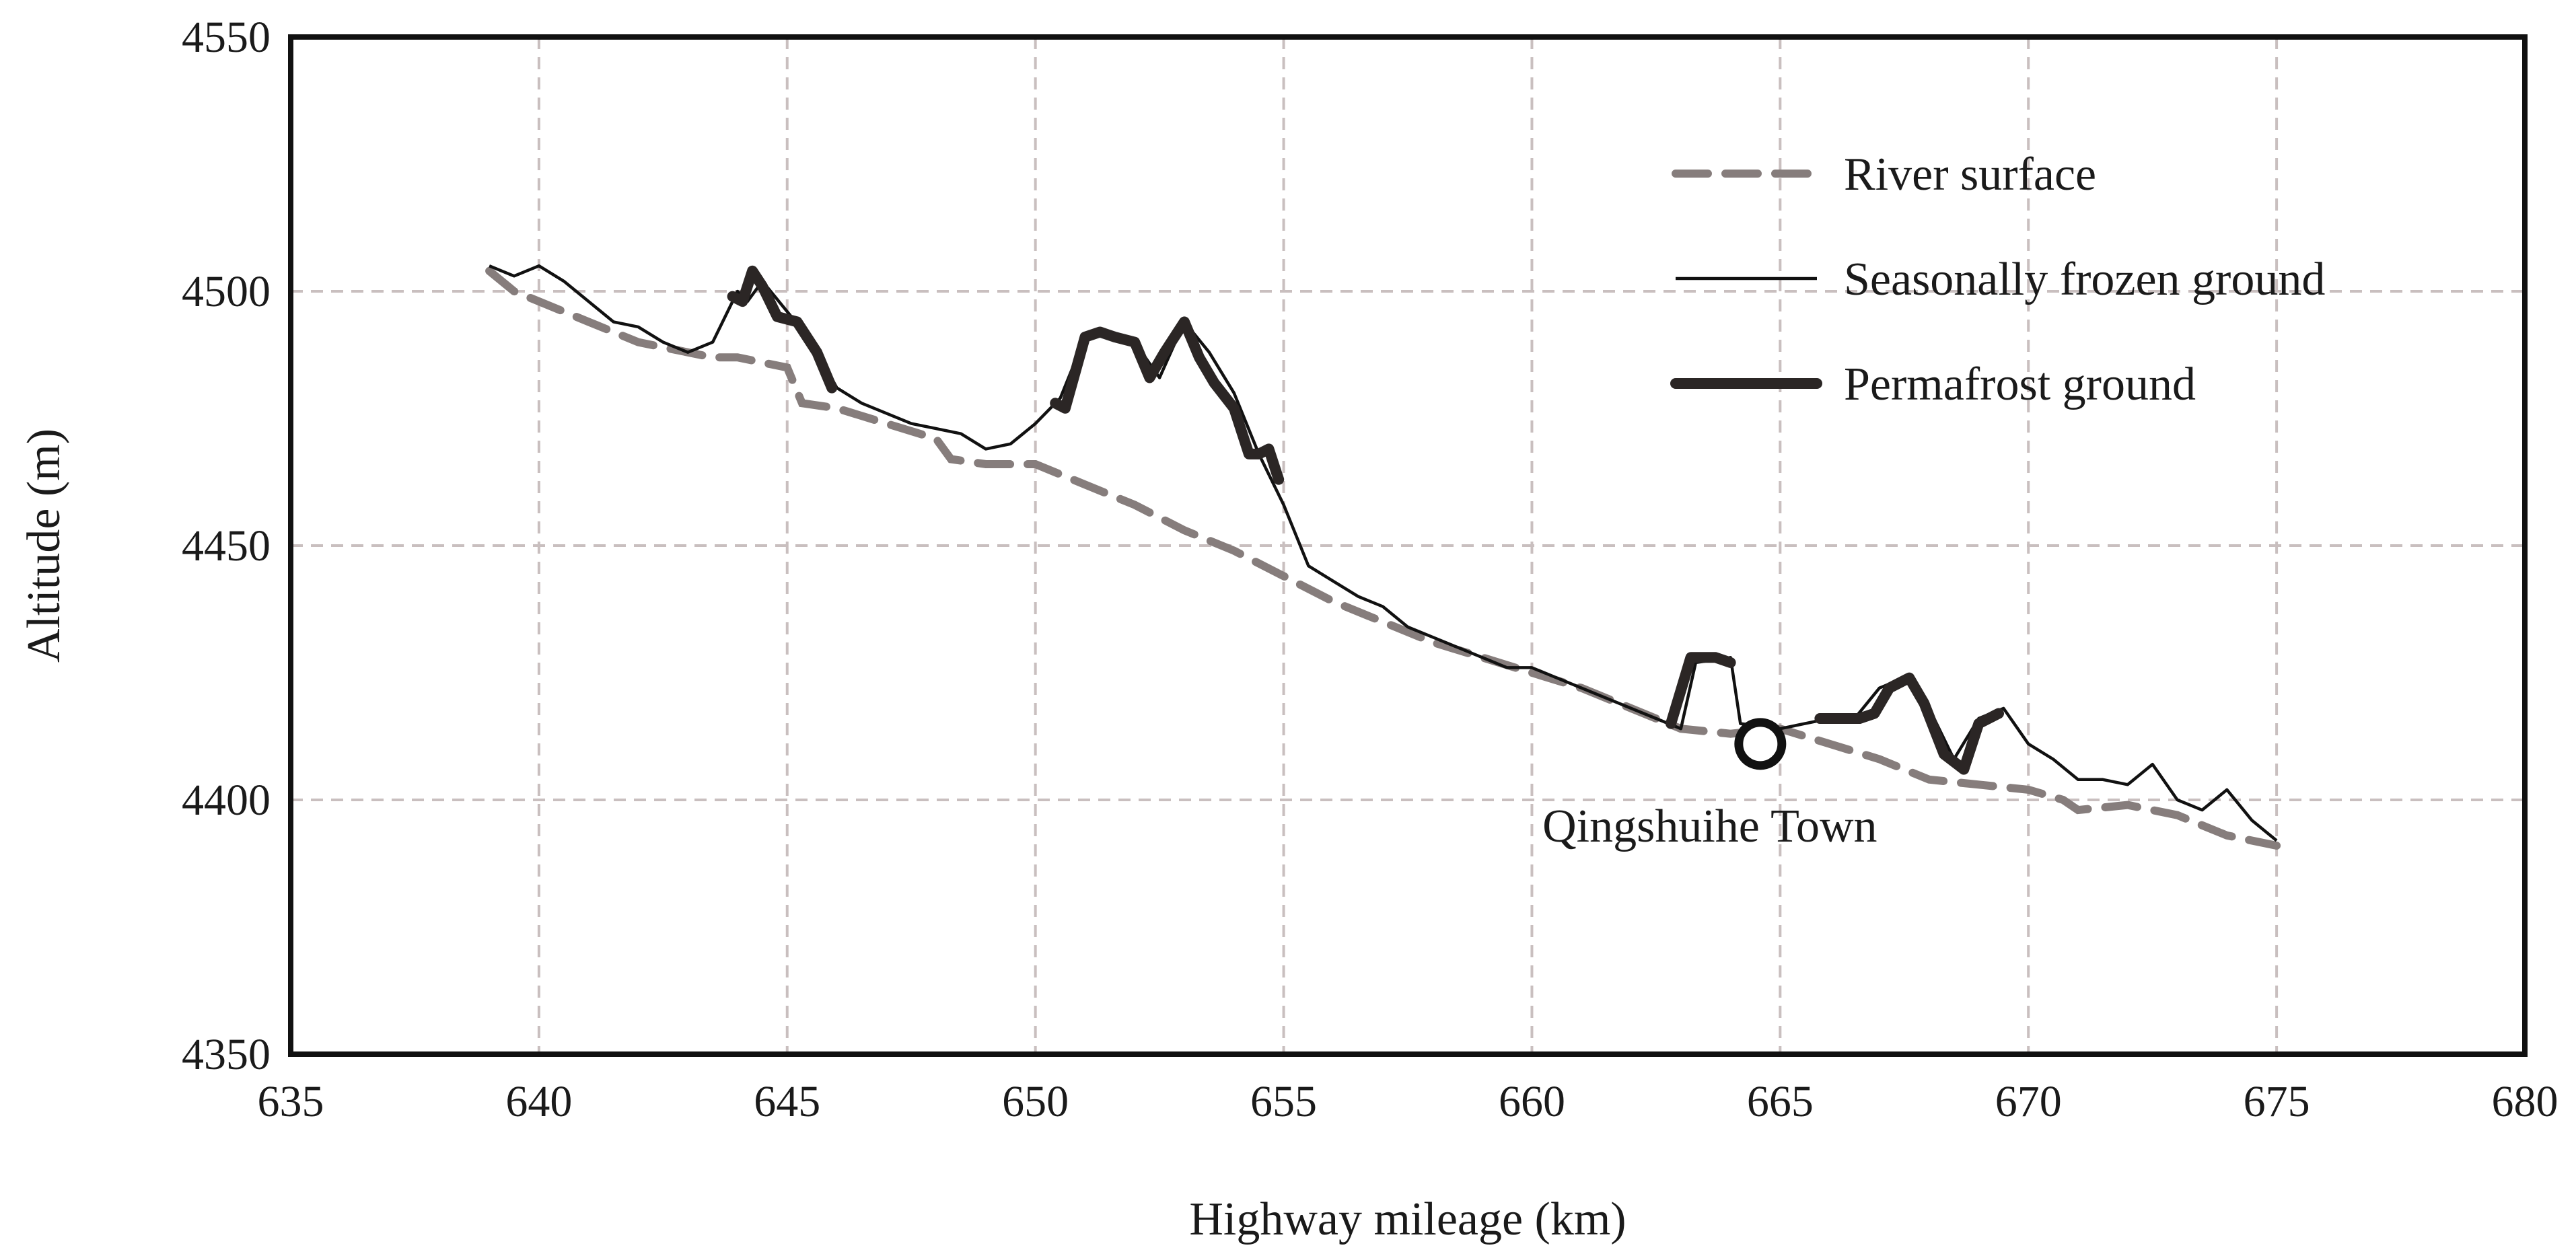 The height and width of the screenshot is (1256, 2576). Describe the element at coordinates (2525, 1101) in the screenshot. I see `x-tick-label: 680` at that location.